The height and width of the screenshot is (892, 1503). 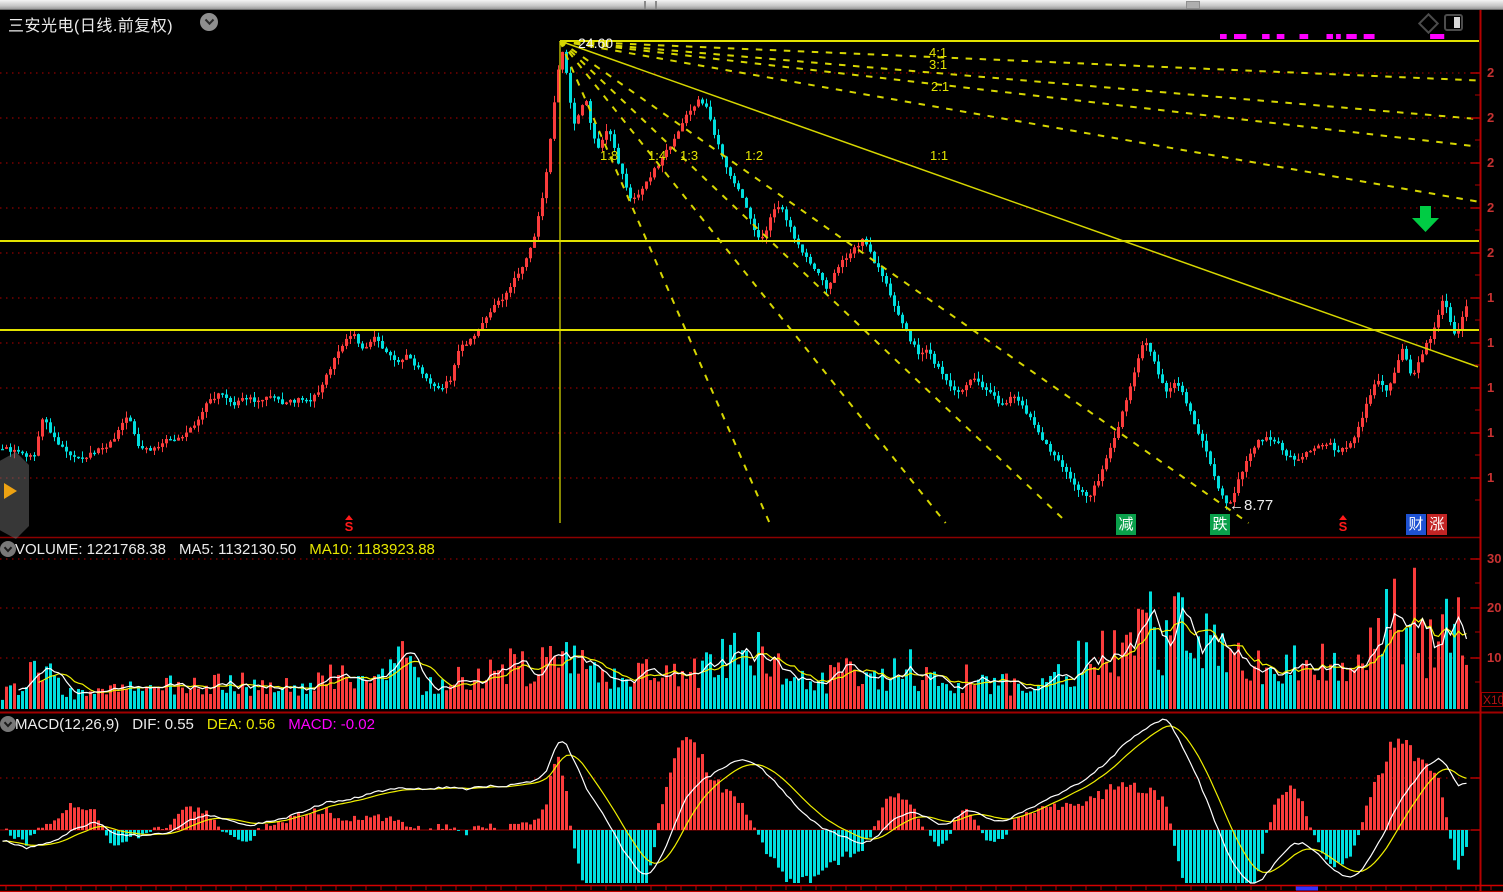 I want to click on volume-axis-label: 10, so click(x=1494, y=657).